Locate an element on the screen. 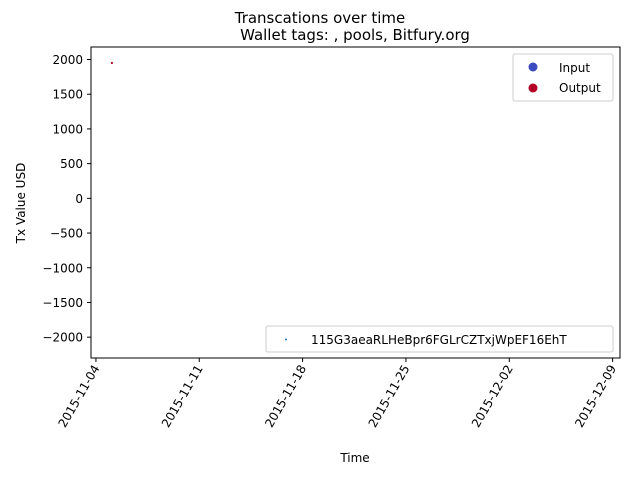 This screenshot has height=480, width=640. legend-wallet-marker is located at coordinates (286, 339).